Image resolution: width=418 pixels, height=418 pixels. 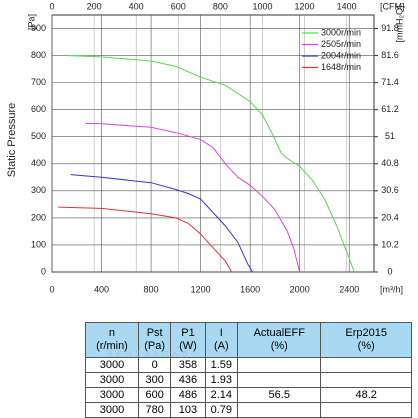 What do you see at coordinates (221, 365) in the screenshot?
I see `cell: 1.59` at bounding box center [221, 365].